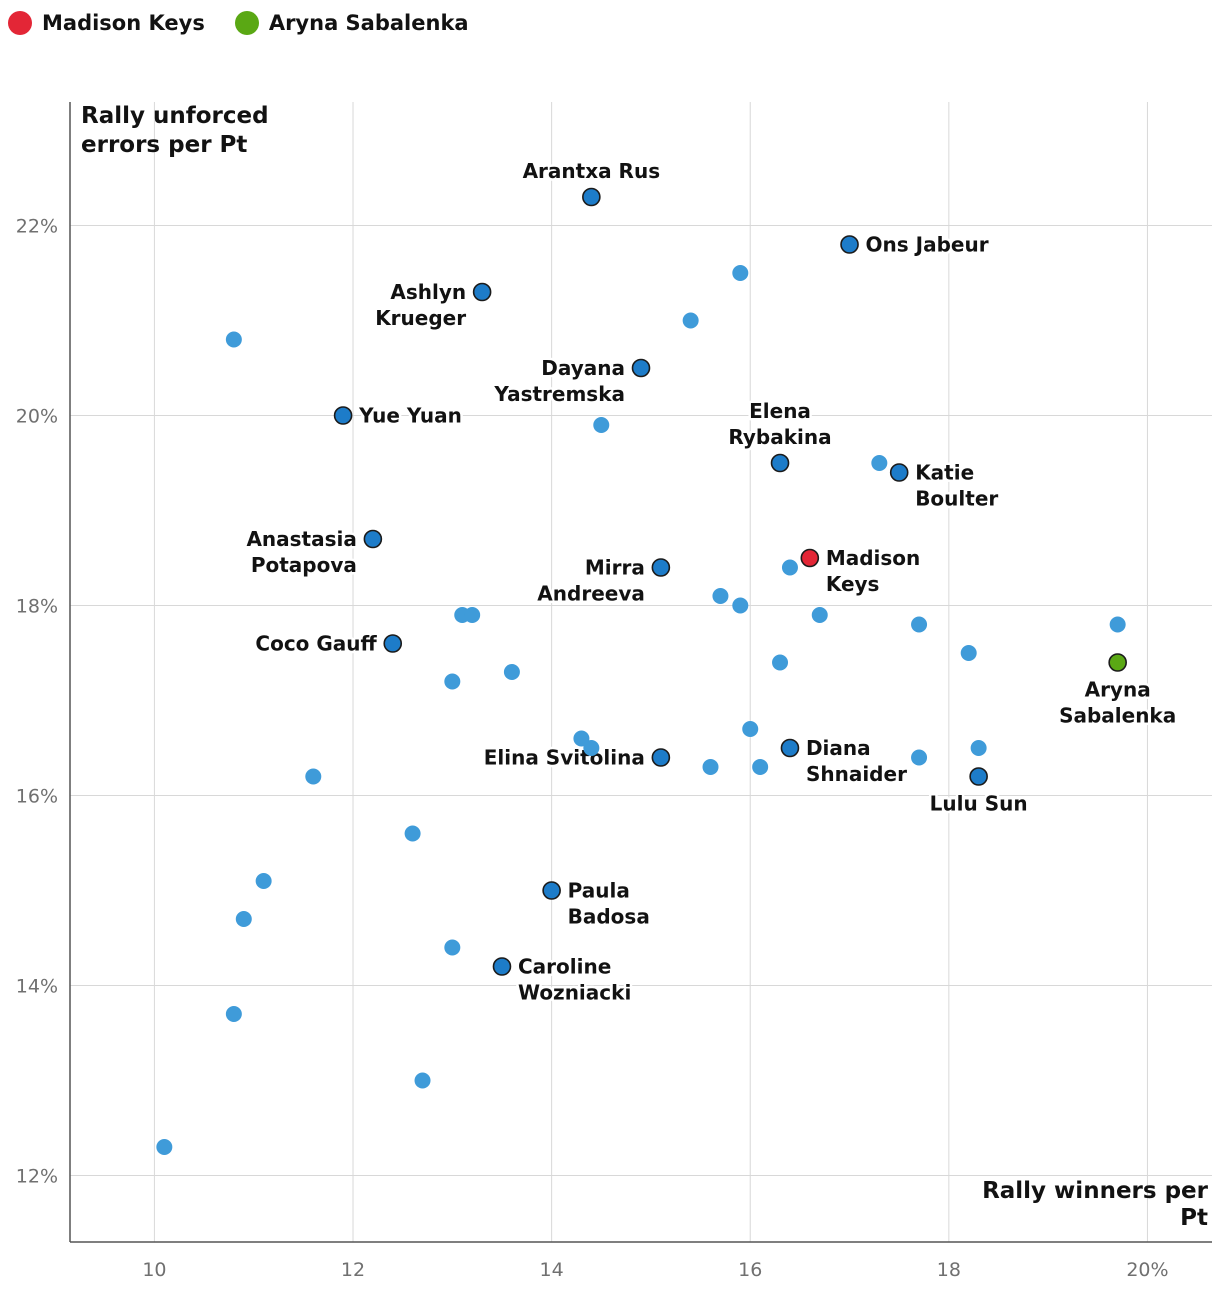  I want to click on point-lulu-sun, so click(978, 776).